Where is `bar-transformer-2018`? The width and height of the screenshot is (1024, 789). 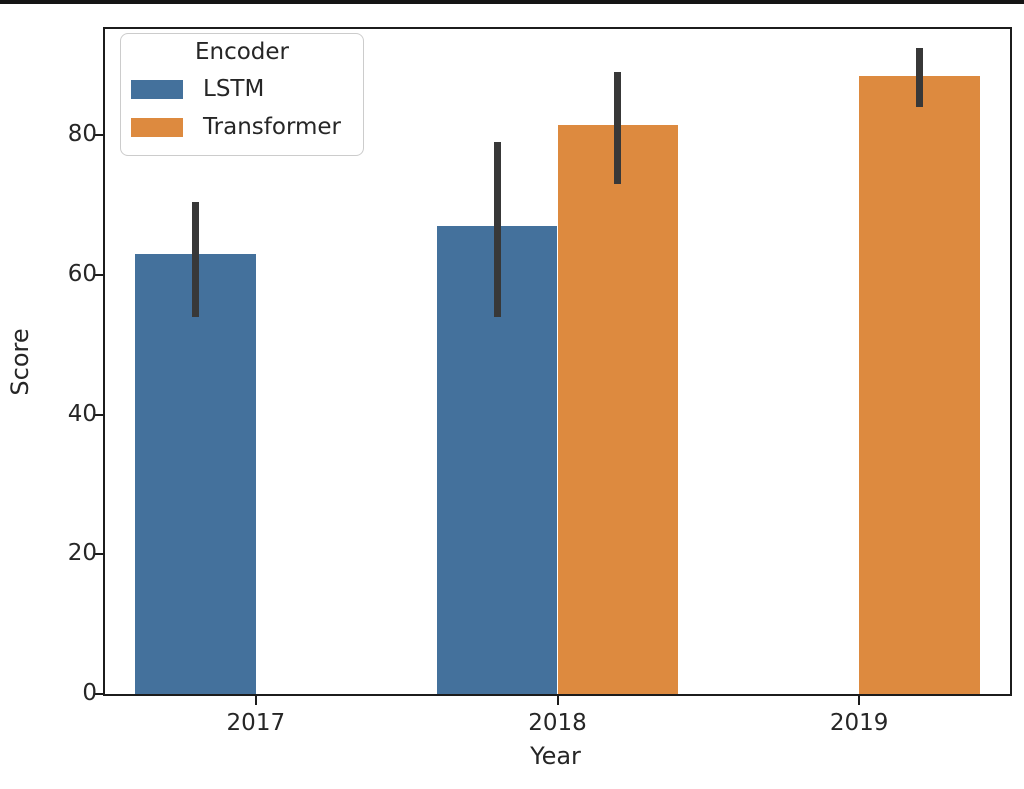
bar-transformer-2018 is located at coordinates (618, 409).